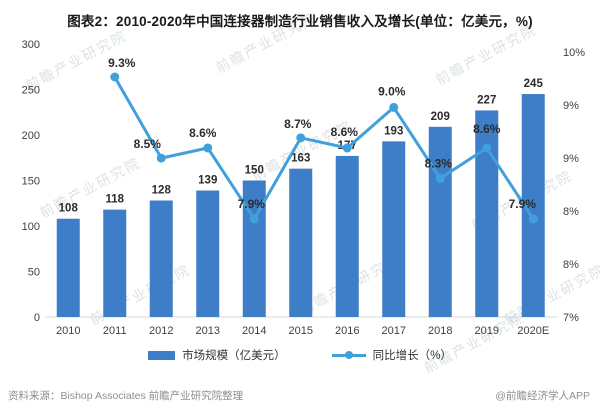  Describe the element at coordinates (298, 124) in the screenshot. I see `line-value-label: 8.7%` at that location.